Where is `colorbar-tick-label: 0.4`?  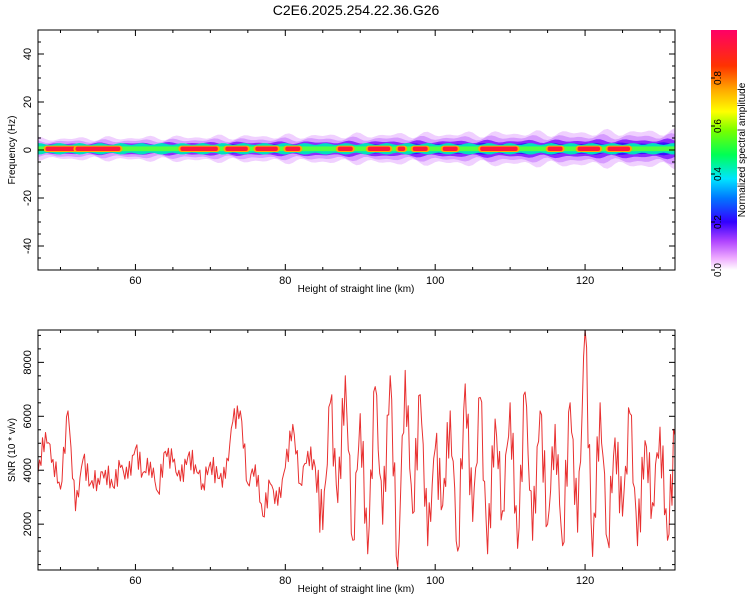
colorbar-tick-label: 0.4 is located at coordinates (718, 174).